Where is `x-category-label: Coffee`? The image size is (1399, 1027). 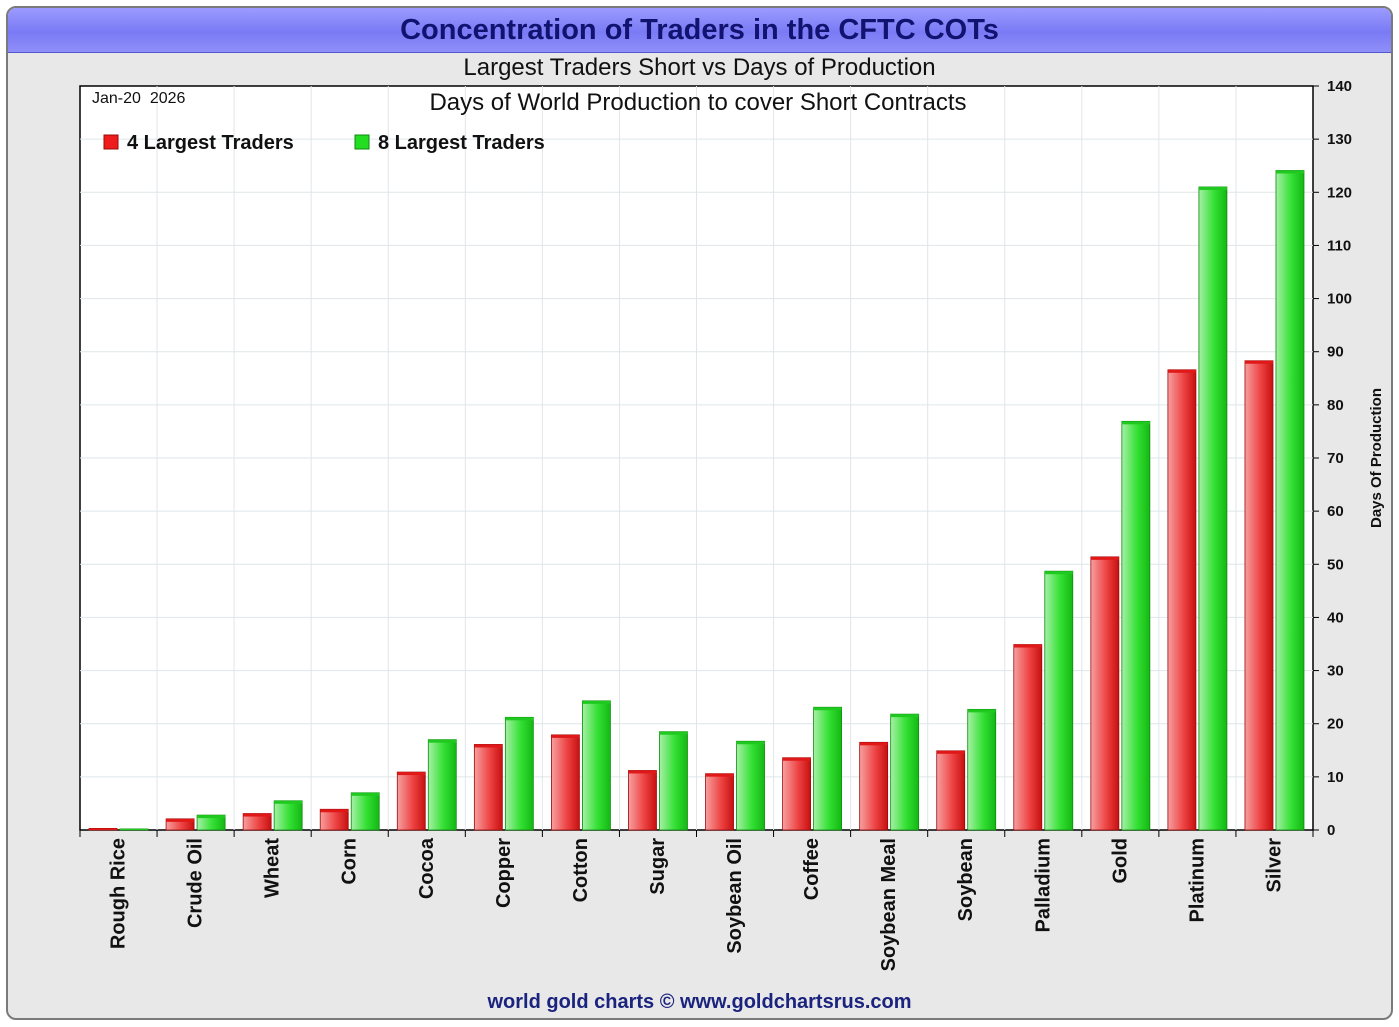
x-category-label: Coffee is located at coordinates (812, 869).